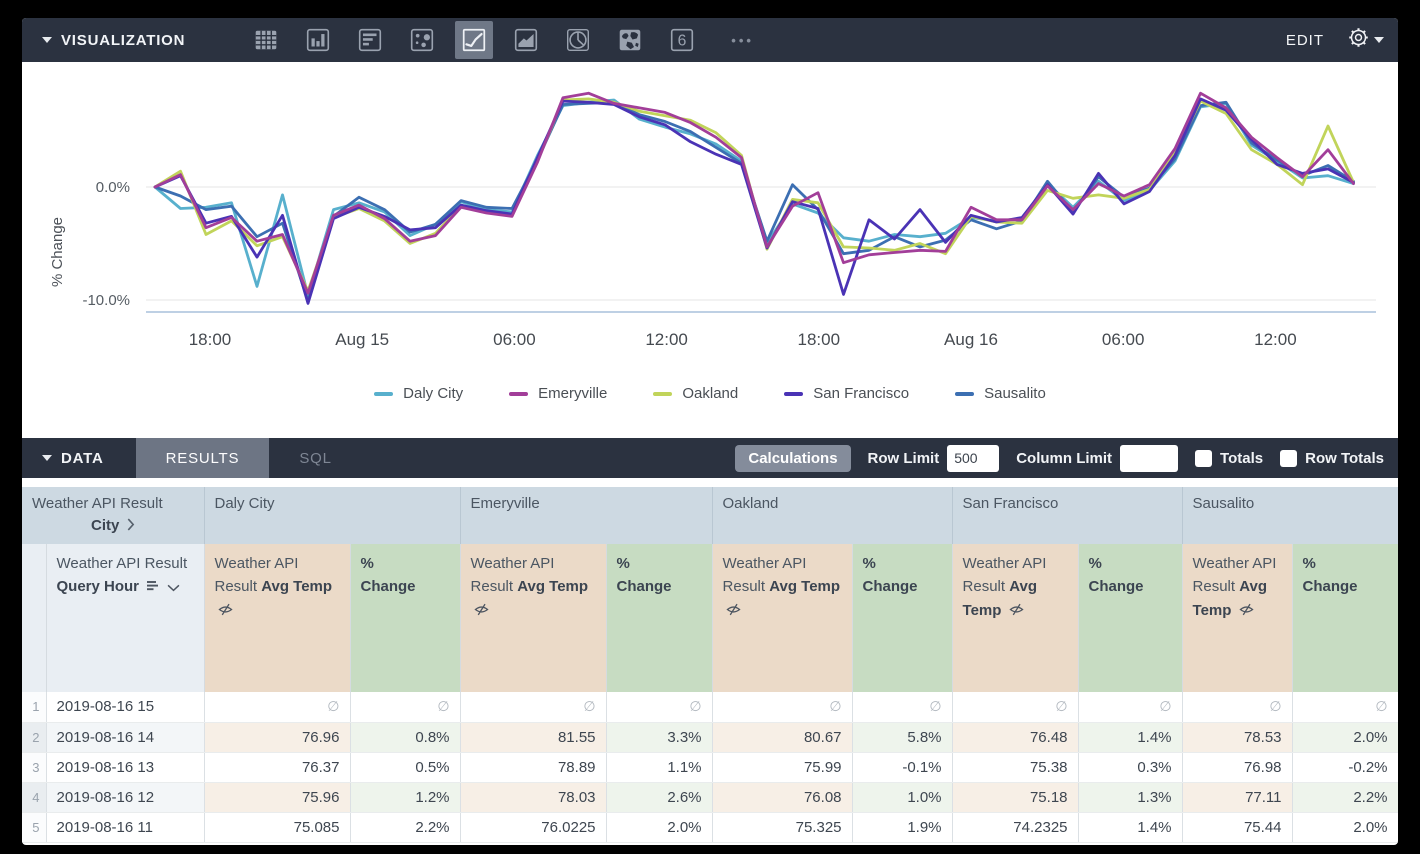 Image resolution: width=1420 pixels, height=854 pixels. Describe the element at coordinates (533, 737) in the screenshot. I see `avg-temp-cell: 81.55` at that location.